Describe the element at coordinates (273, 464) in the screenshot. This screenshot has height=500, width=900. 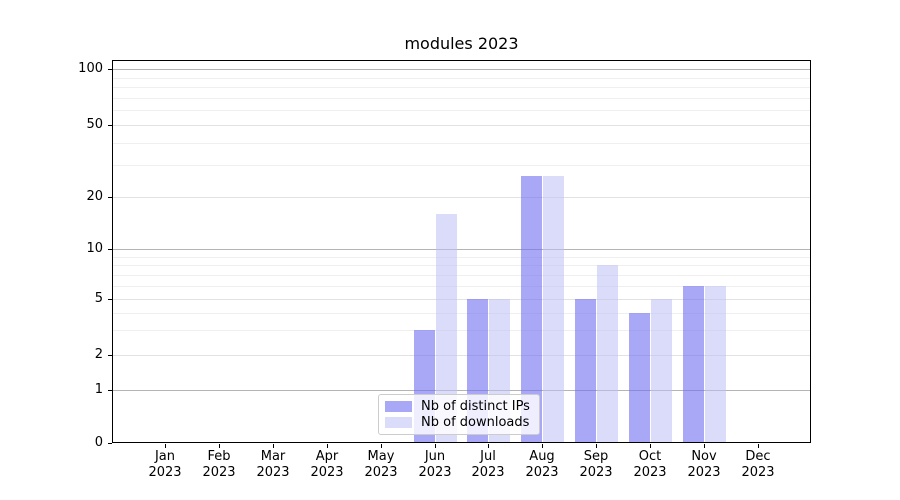
I see `x-tick-label-mar: Mar 2023` at that location.